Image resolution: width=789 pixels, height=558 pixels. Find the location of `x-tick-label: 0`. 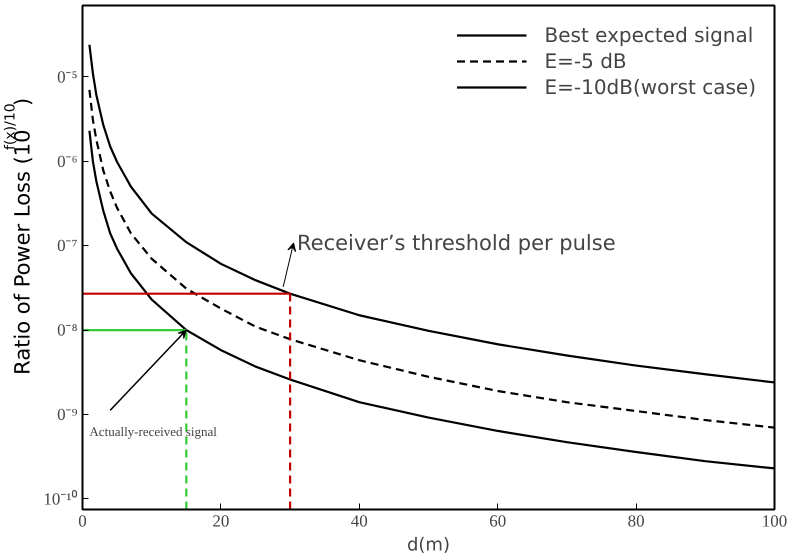

x-tick-label: 0 is located at coordinates (82, 521).